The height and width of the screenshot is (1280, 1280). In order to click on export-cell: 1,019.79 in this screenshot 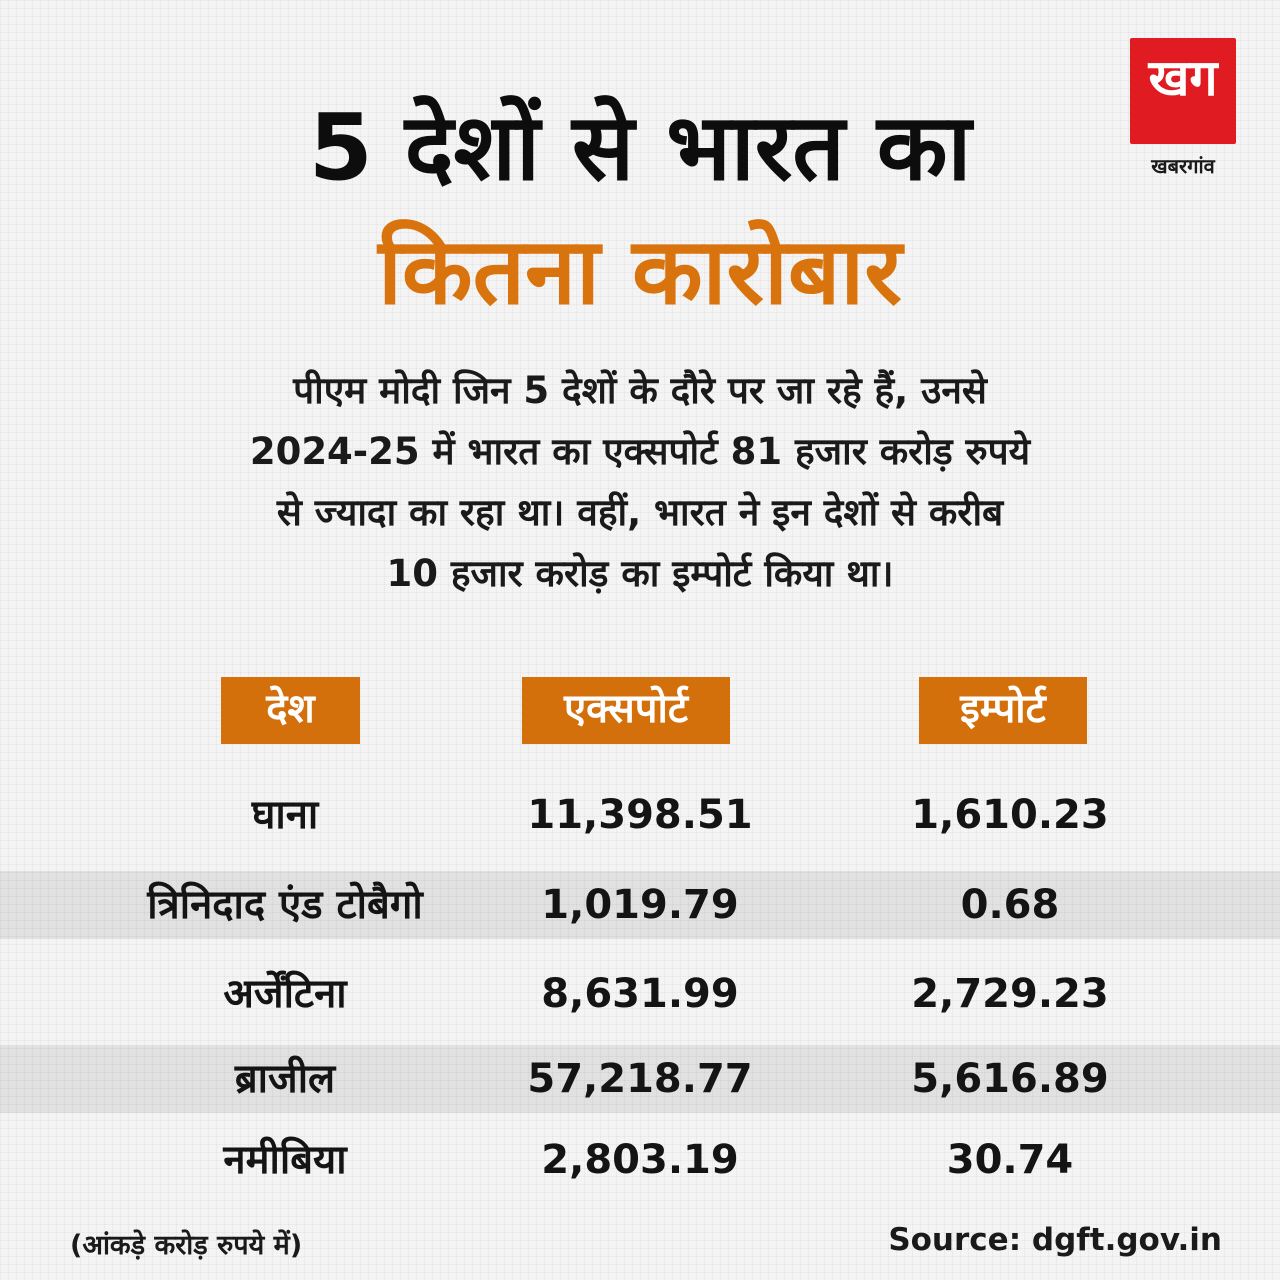, I will do `click(640, 905)`.